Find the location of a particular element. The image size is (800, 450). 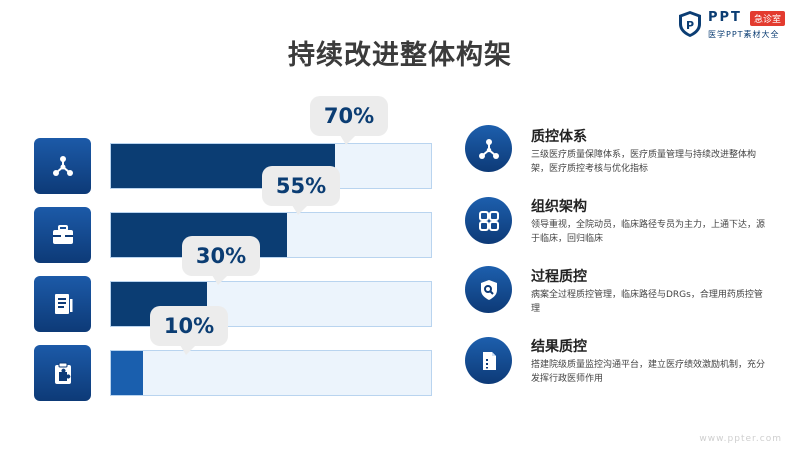

item-desc-1: 三级医疗质量保障体系，医疗质量管理与持续改进整体构架，医疗质控考核与优化指标 is located at coordinates (644, 162).